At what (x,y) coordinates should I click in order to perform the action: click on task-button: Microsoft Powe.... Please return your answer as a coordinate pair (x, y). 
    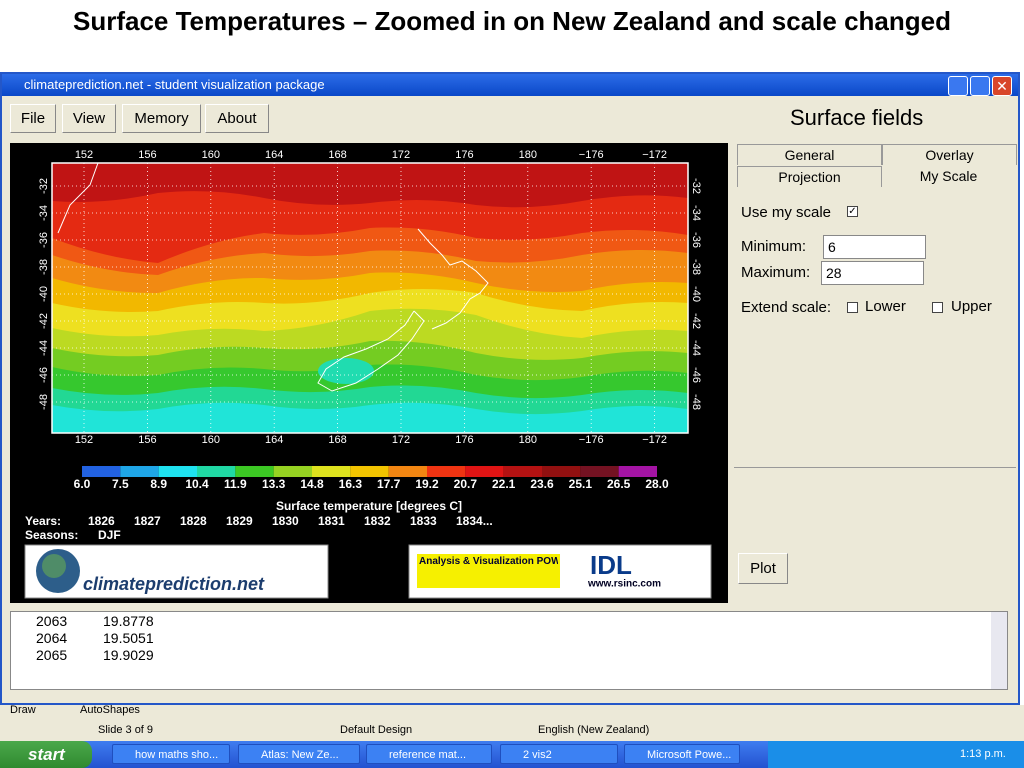
    Looking at the image, I should click on (682, 754).